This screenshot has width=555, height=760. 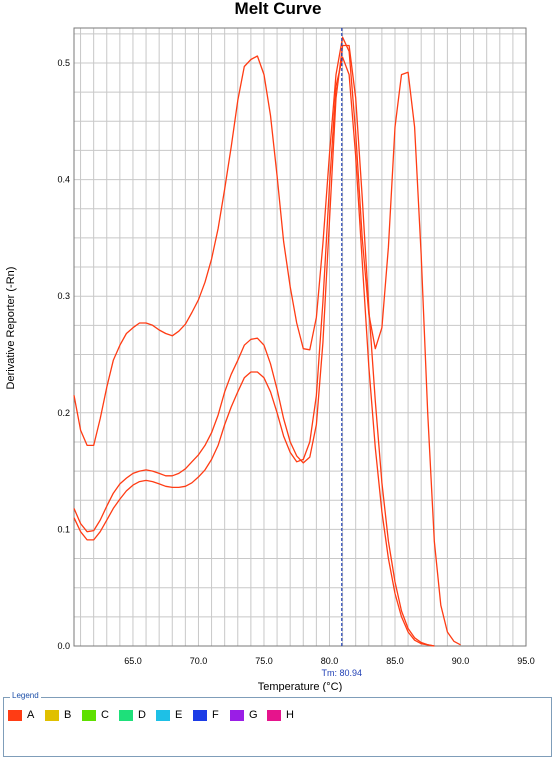 What do you see at coordinates (63, 354) in the screenshot?
I see `y-axis-ticks: 0.0 0.1 0.2 0.3 0.4 0.5` at bounding box center [63, 354].